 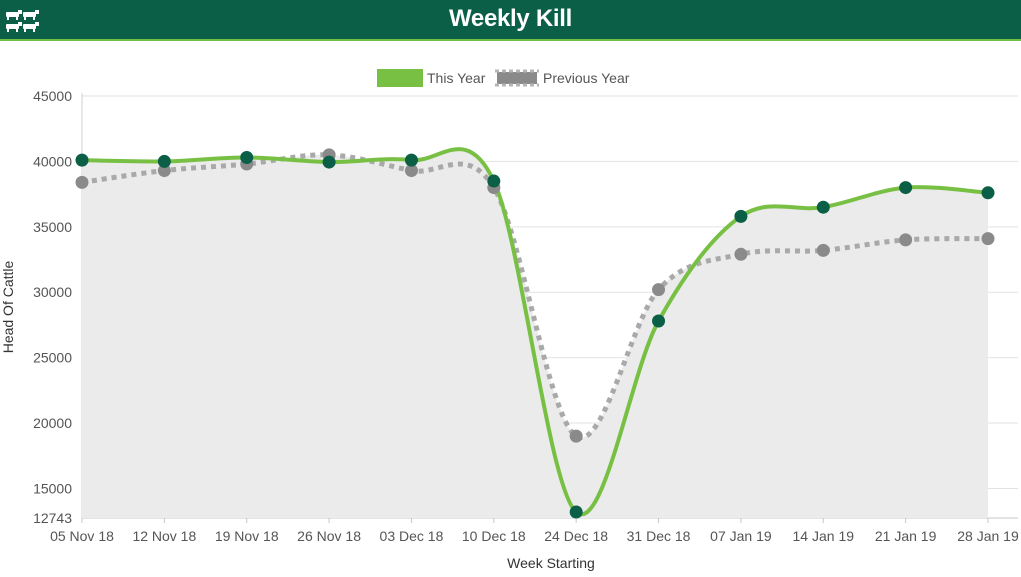 What do you see at coordinates (412, 536) in the screenshot?
I see `x-tick-label: 03 Dec 18` at bounding box center [412, 536].